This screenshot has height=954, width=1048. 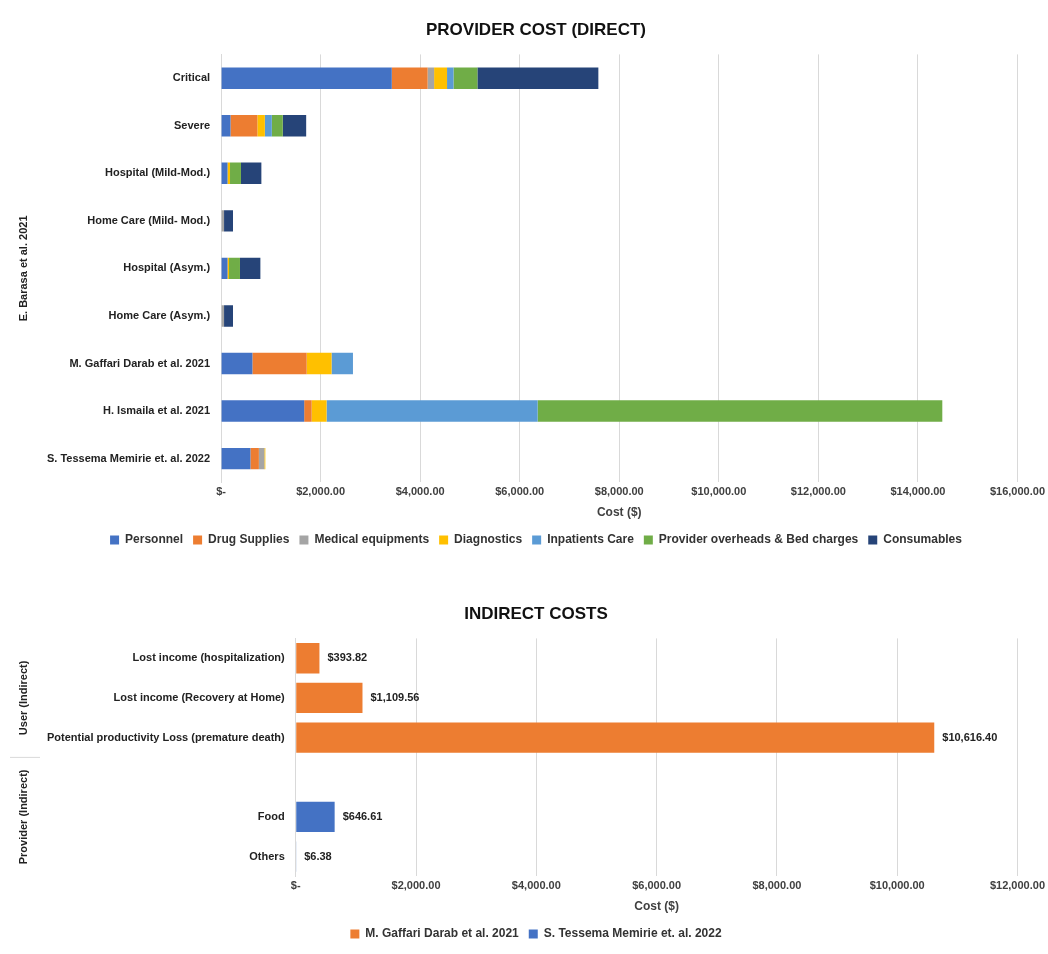 What do you see at coordinates (536, 613) in the screenshot?
I see `chart-title: INDIRECT COSTS` at bounding box center [536, 613].